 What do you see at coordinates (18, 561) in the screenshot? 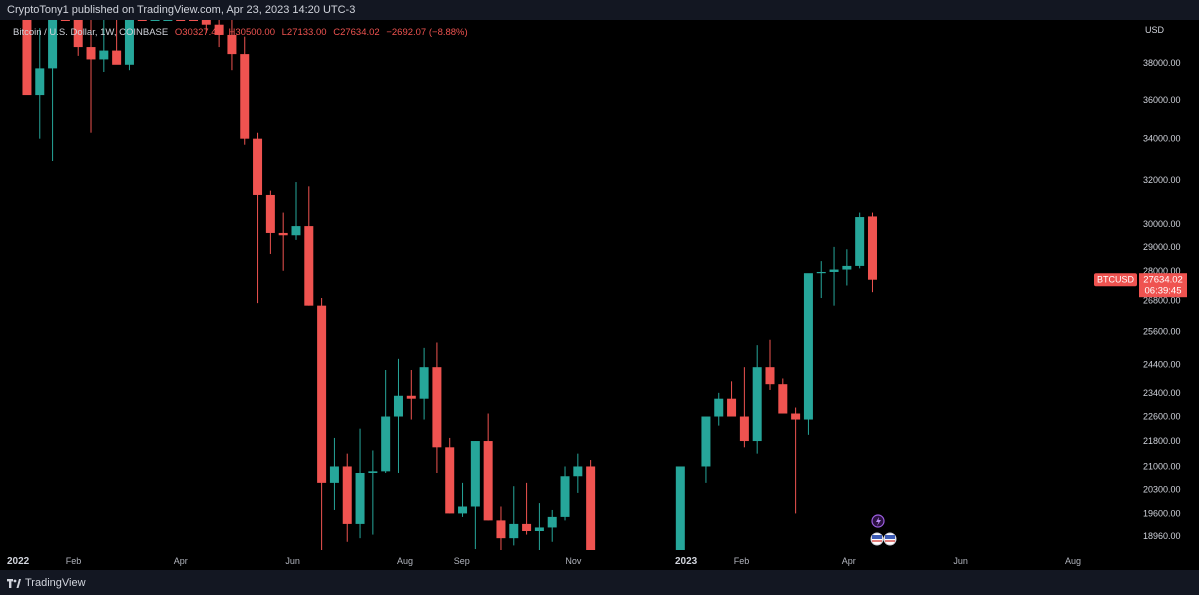
I see `year-tick-label: 2022` at bounding box center [18, 561].